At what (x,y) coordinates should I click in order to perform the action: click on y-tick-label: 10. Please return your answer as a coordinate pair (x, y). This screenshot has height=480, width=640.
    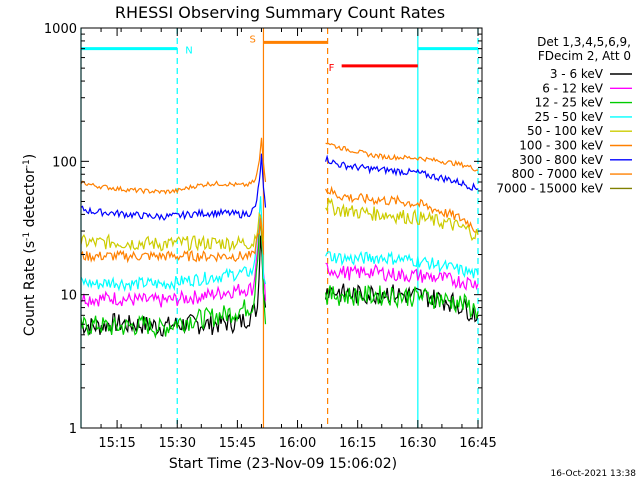
    Looking at the image, I should click on (68, 296).